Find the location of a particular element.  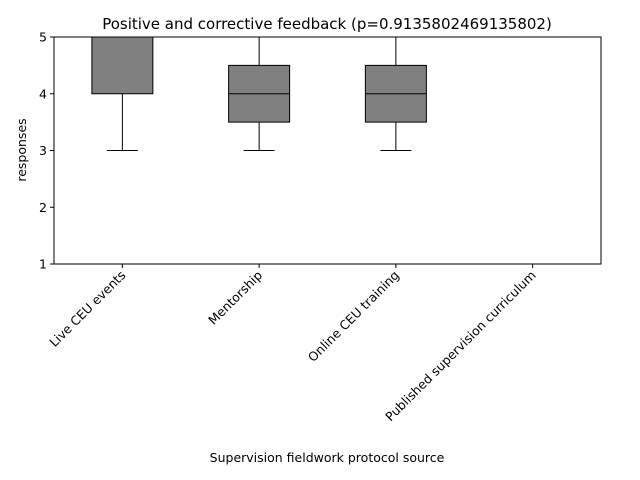

y-axis-label: responses is located at coordinates (21, 149).